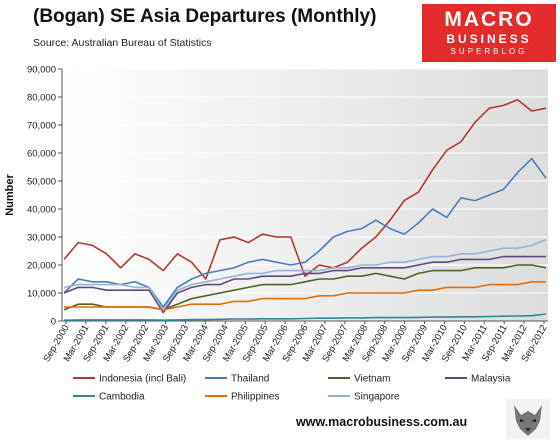 The image size is (560, 441). Describe the element at coordinates (10, 195) in the screenshot. I see `y-axis-label: Number` at that location.